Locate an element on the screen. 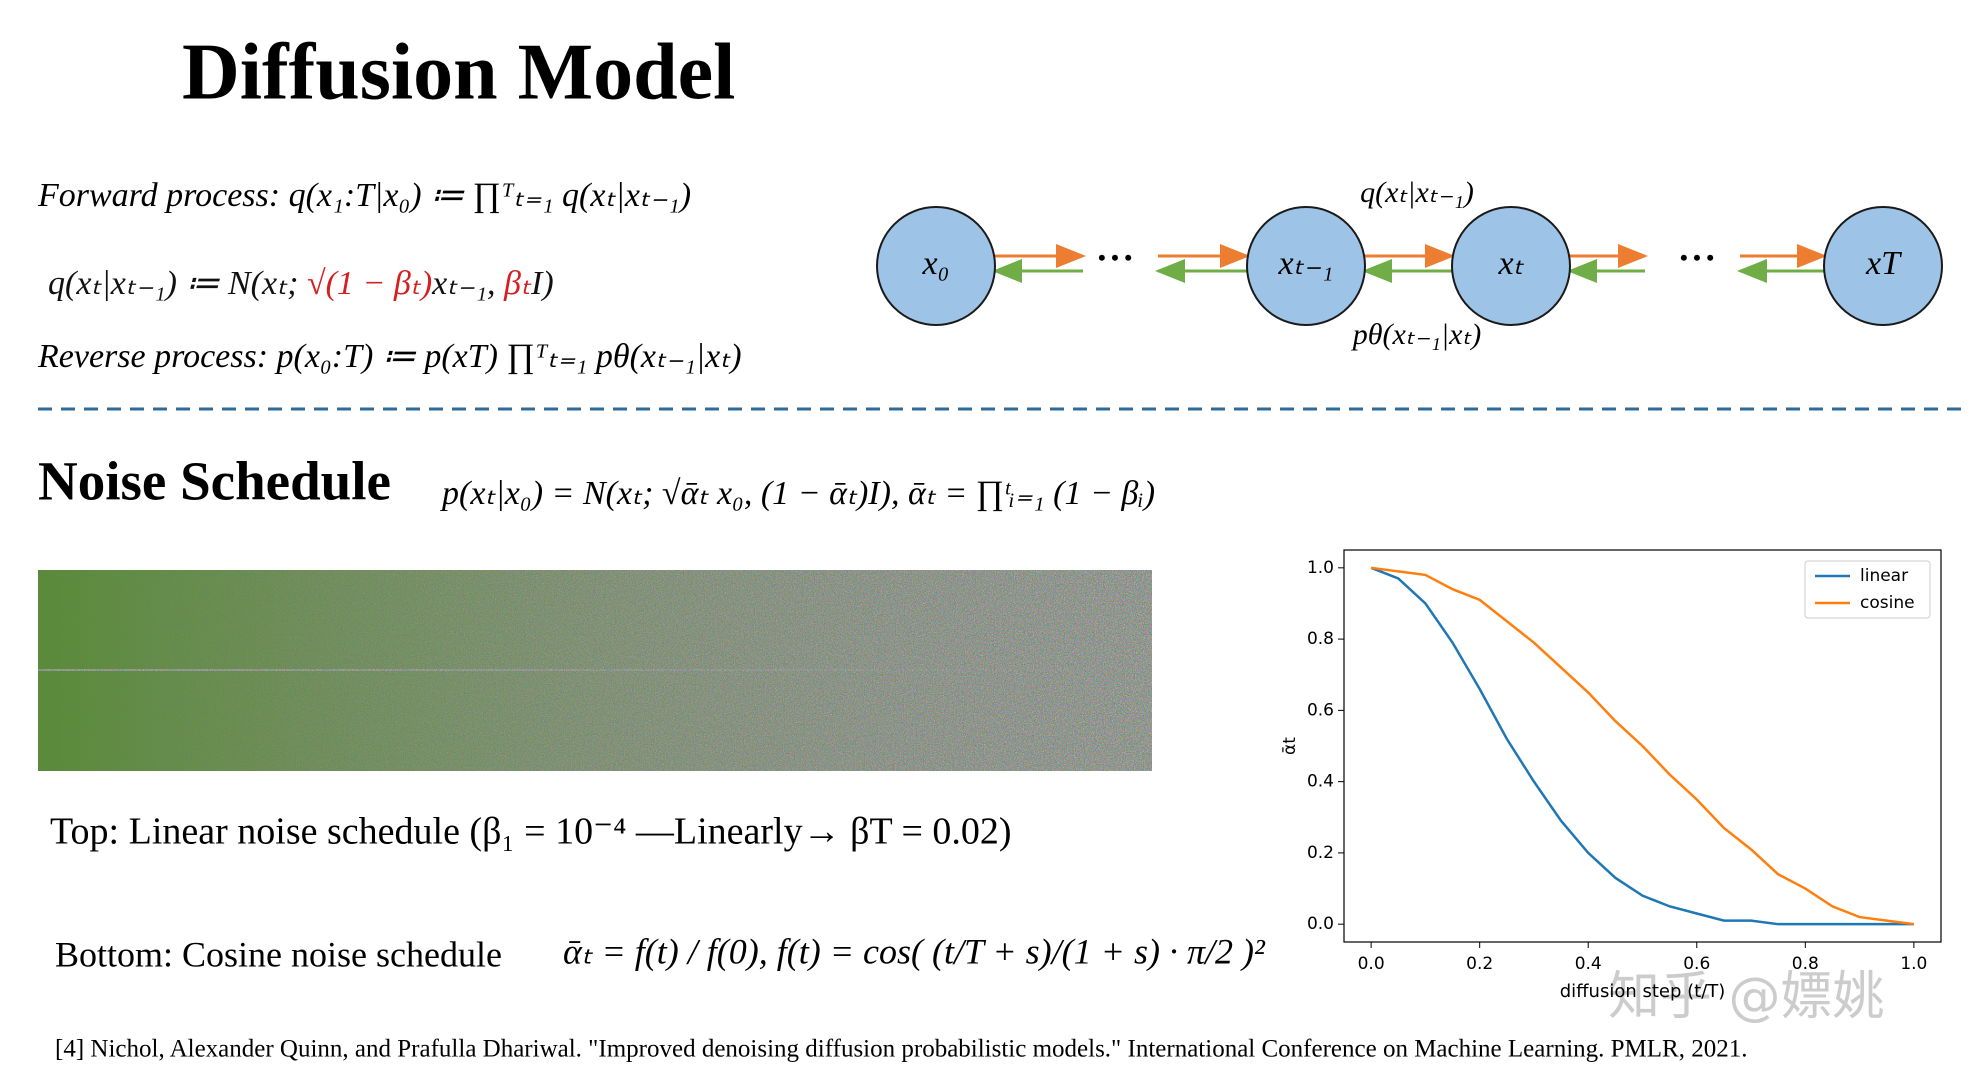 The height and width of the screenshot is (1082, 1969). y-tick-label: 0.2 is located at coordinates (1320, 853).